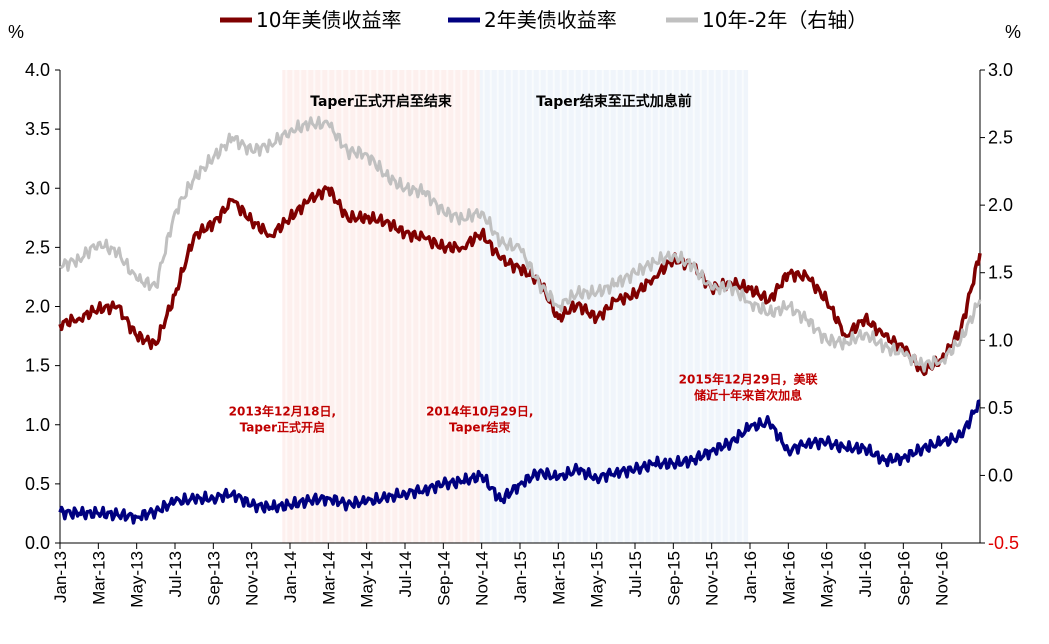 The image size is (1049, 644). What do you see at coordinates (37, 188) in the screenshot?
I see `left-tick-label: 3.0` at bounding box center [37, 188].